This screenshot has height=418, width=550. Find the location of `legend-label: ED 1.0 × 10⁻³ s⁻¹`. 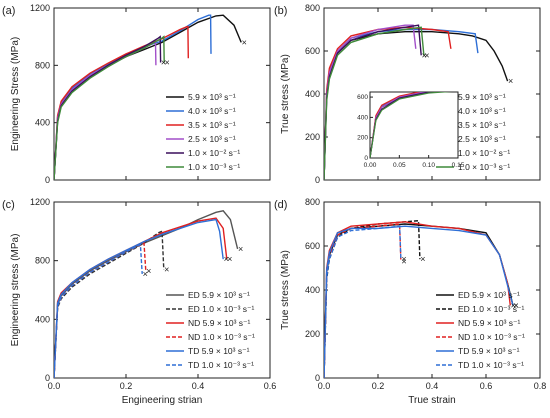

legend-label: ED 1.0 × 10⁻³ s⁻¹ is located at coordinates (221, 309).